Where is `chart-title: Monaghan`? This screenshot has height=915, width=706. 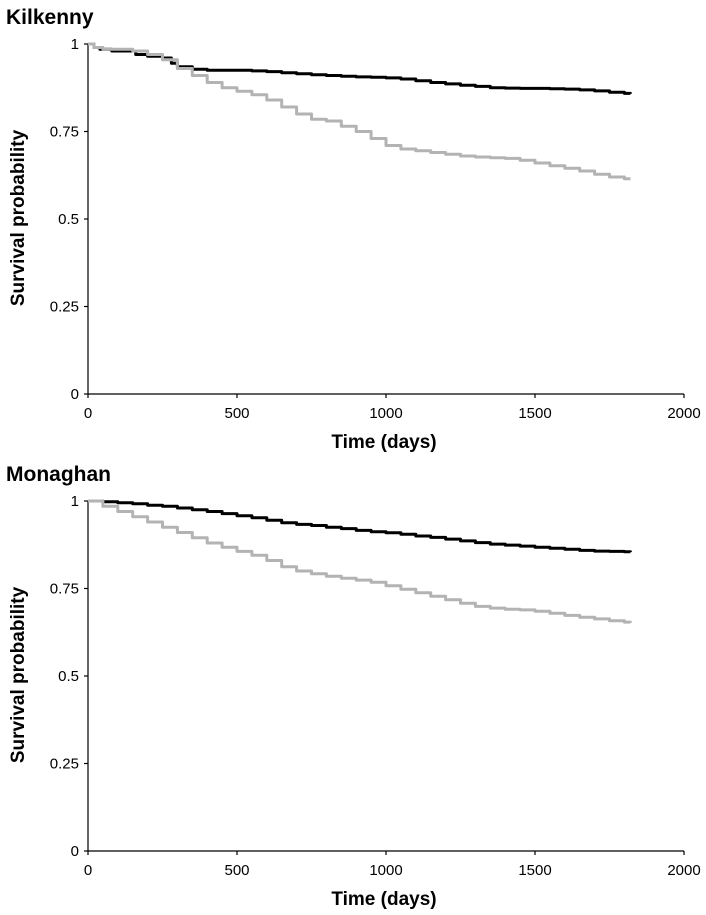 chart-title: Monaghan is located at coordinates (58, 474).